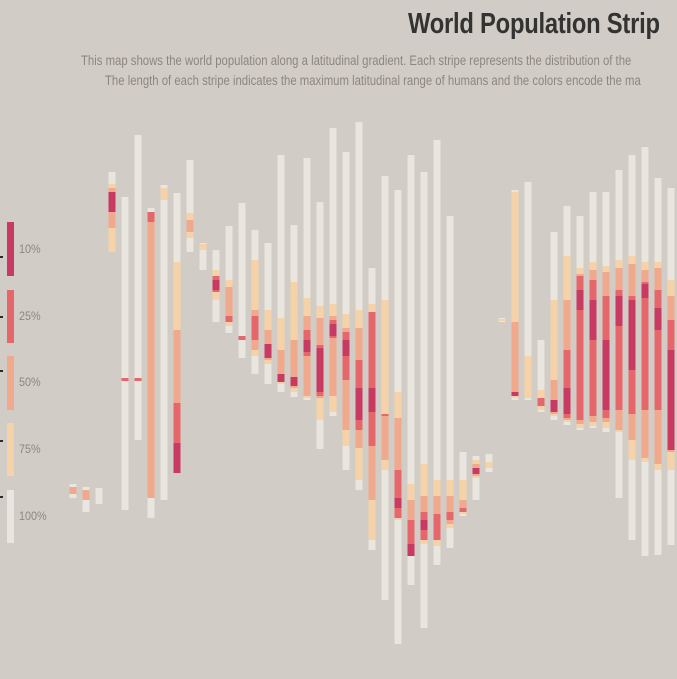 This screenshot has width=677, height=679. Describe the element at coordinates (33, 516) in the screenshot. I see `legend-label-100: 100%` at that location.